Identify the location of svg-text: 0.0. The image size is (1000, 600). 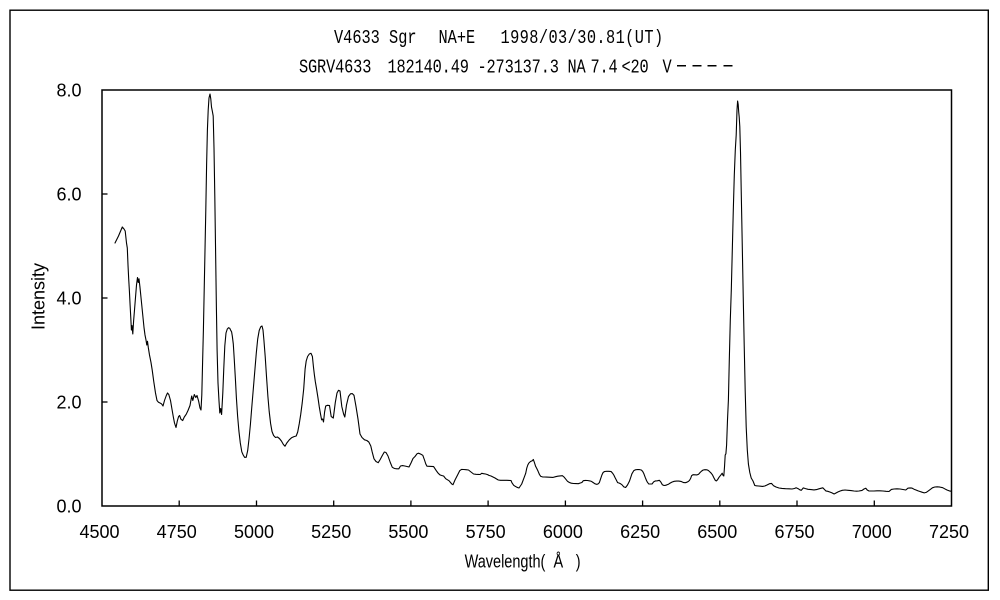
(68, 507).